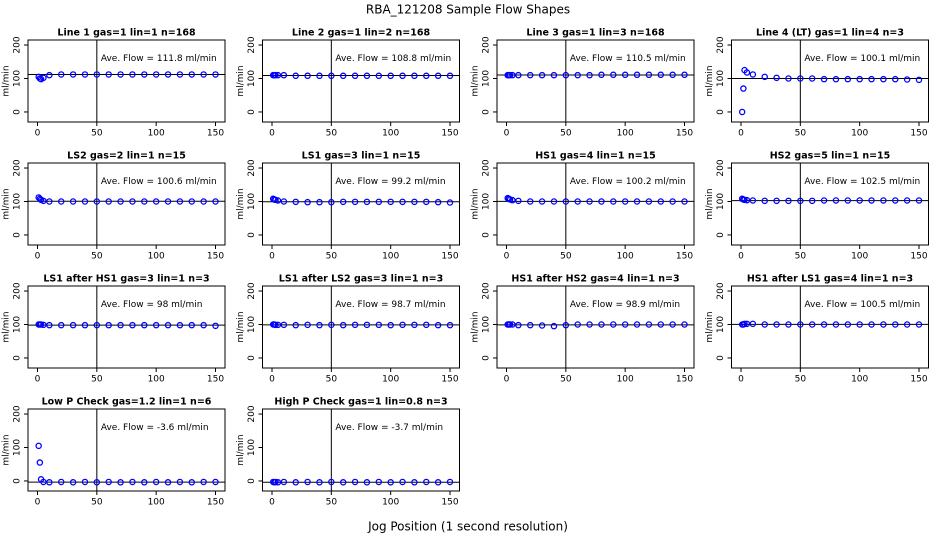  I want to click on average-annotation: Ave. Flow = 100.5 ml/min, so click(862, 305).